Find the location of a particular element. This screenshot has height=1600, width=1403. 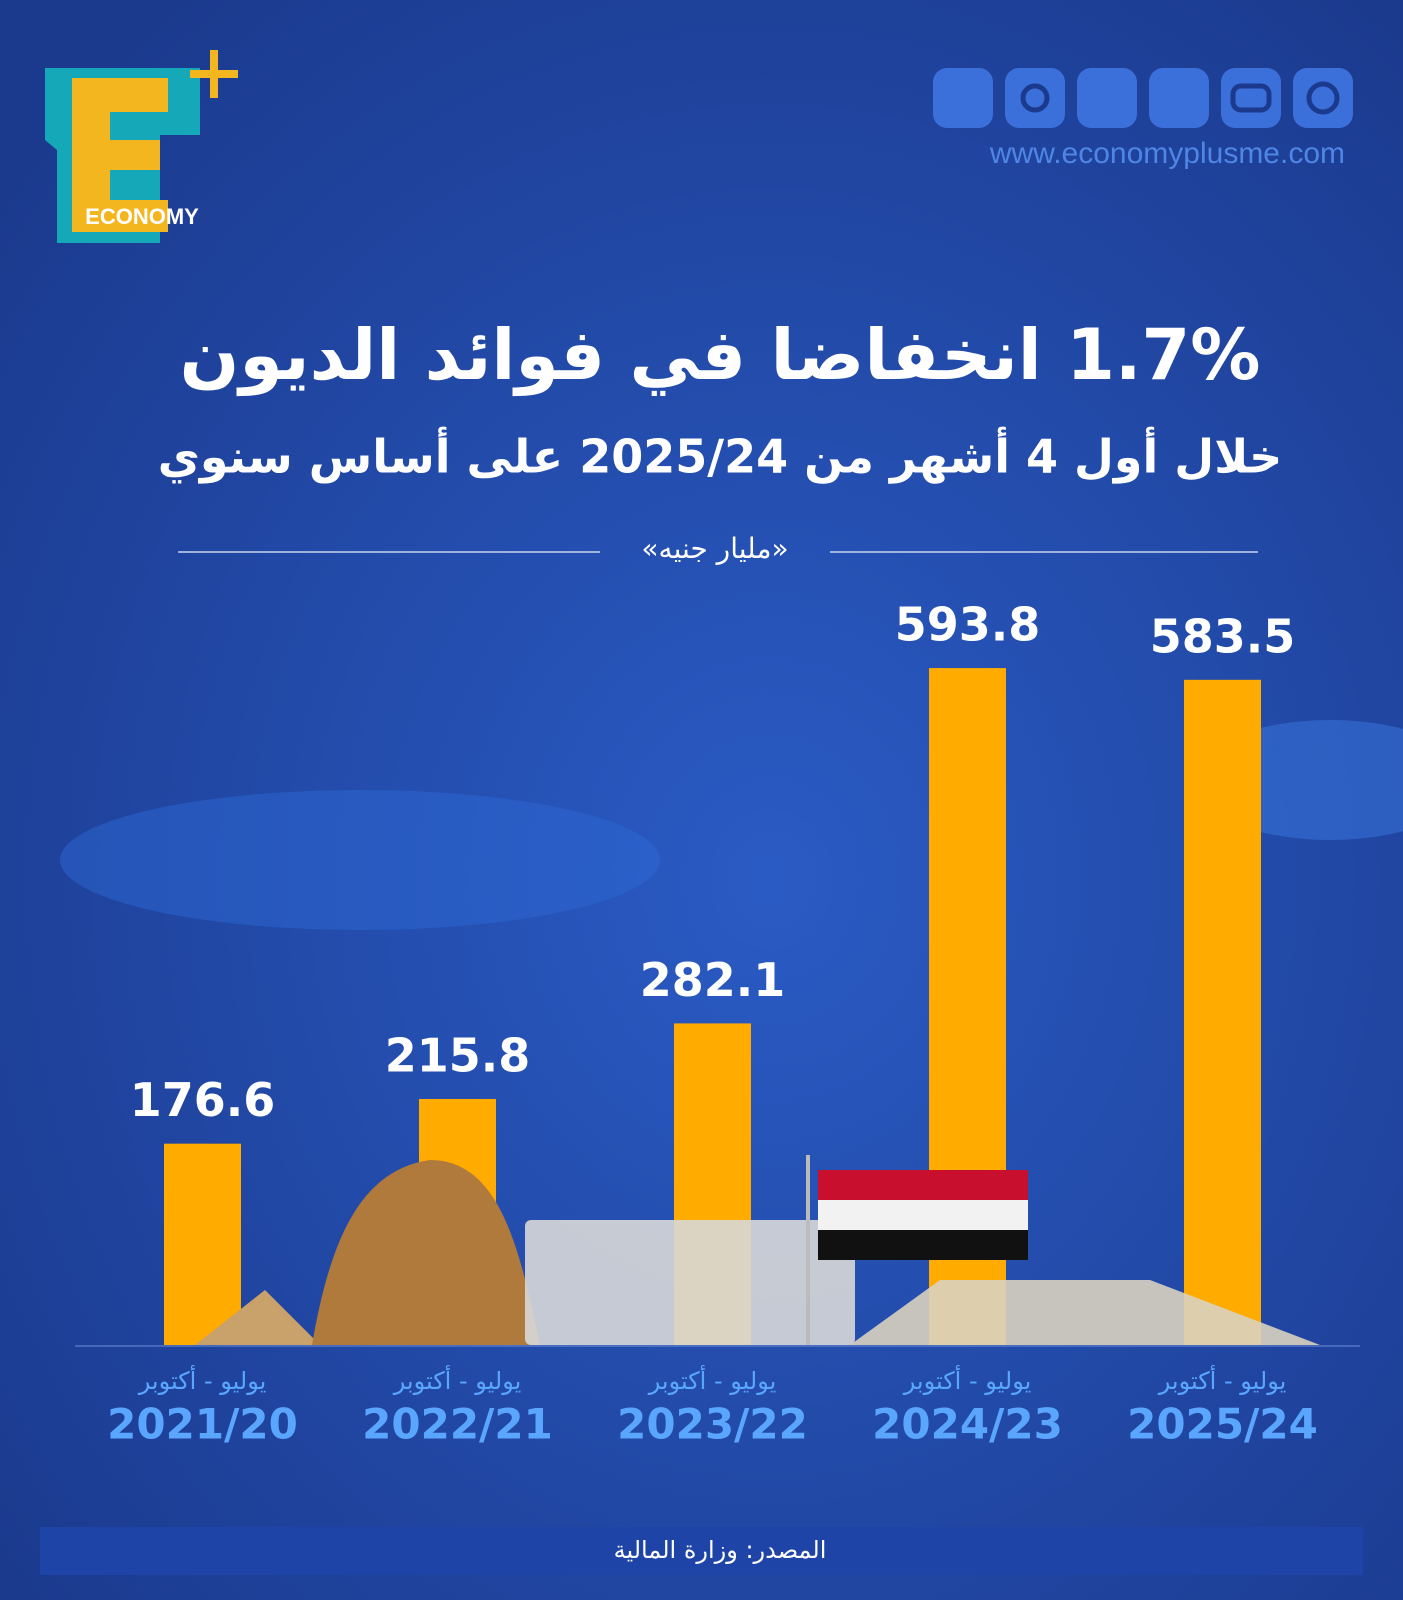

facebook-icon is located at coordinates (963, 98).